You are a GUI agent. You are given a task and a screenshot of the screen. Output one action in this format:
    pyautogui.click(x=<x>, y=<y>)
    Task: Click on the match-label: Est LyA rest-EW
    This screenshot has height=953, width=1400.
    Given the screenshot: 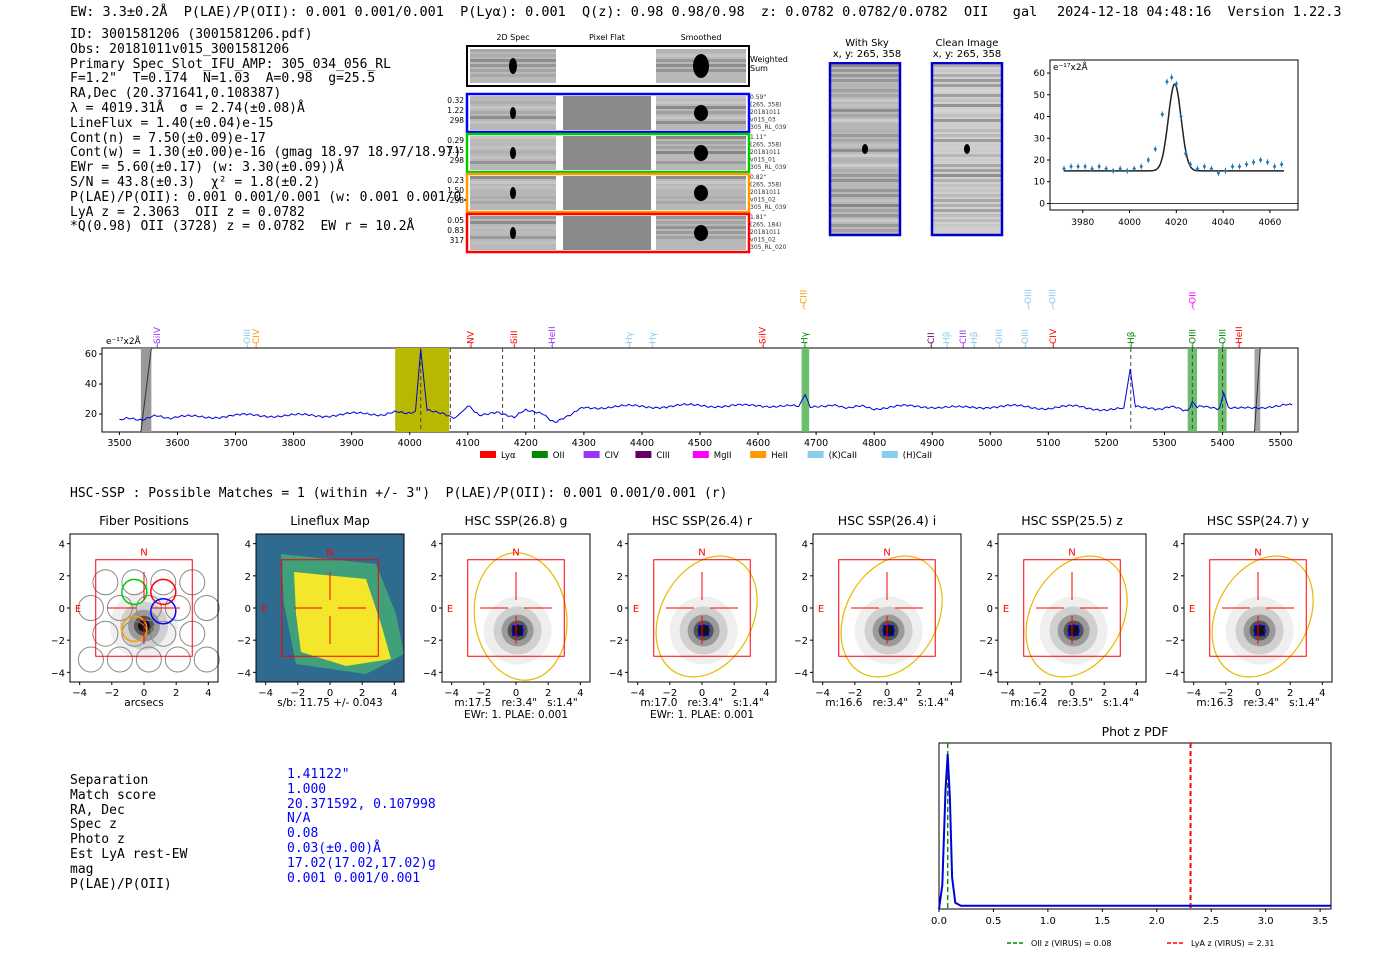 What is the action you would take?
    pyautogui.click(x=129, y=854)
    